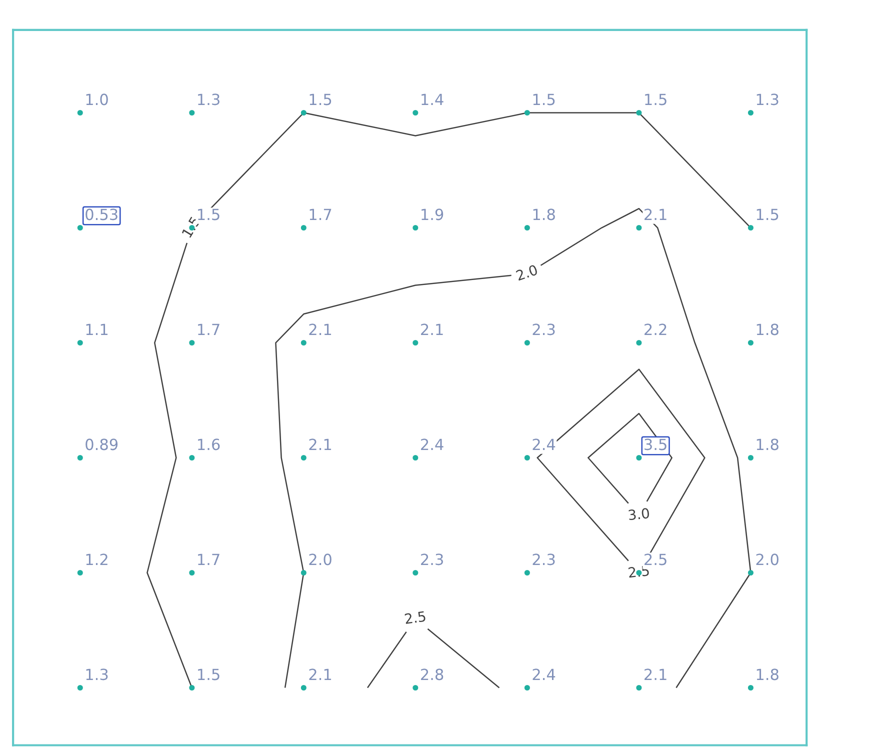 The height and width of the screenshot is (749, 872). I want to click on data-label: 1.0, so click(97, 100).